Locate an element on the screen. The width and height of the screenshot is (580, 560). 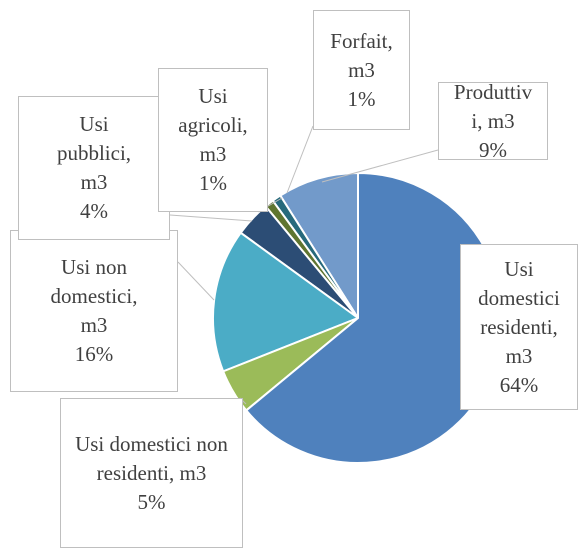
category-label: Usi pubblici, m3 is located at coordinates (94, 153).